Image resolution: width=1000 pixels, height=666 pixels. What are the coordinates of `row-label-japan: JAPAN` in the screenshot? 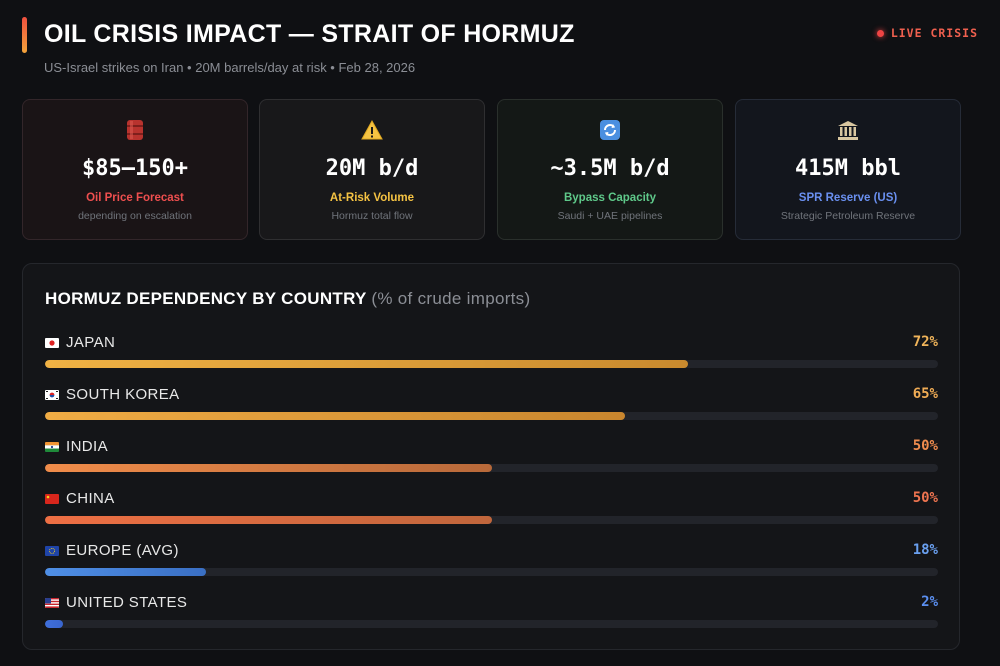 It's located at (80, 342).